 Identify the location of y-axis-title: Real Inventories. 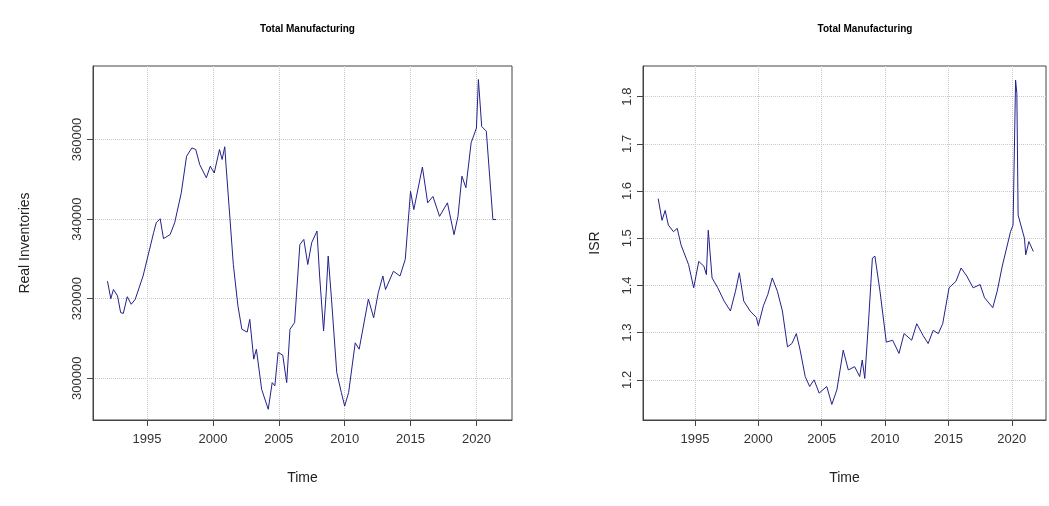
(24, 243).